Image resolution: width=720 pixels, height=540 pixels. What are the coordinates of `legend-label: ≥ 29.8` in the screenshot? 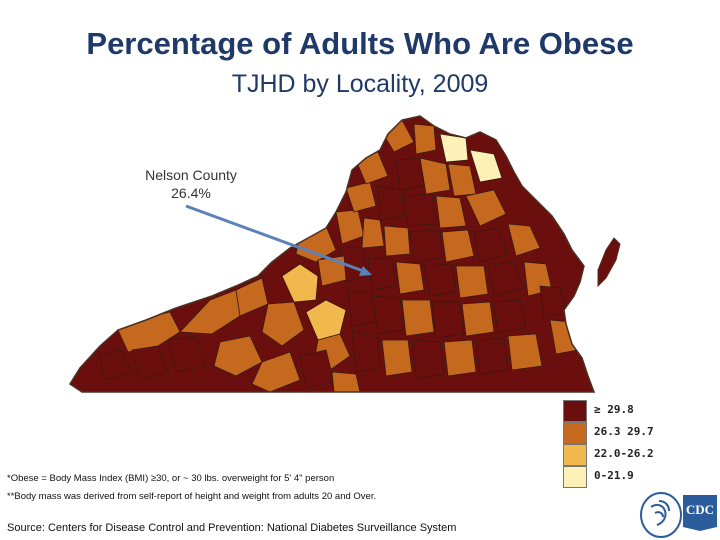 It's located at (614, 409).